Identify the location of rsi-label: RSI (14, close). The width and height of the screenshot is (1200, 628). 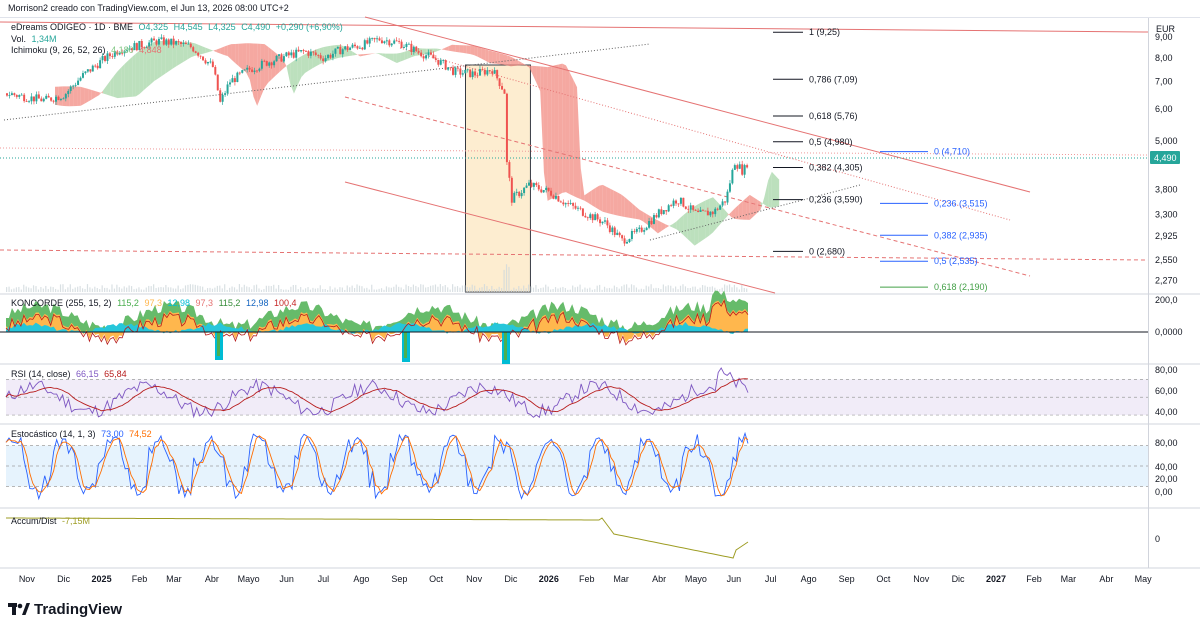
(41, 374).